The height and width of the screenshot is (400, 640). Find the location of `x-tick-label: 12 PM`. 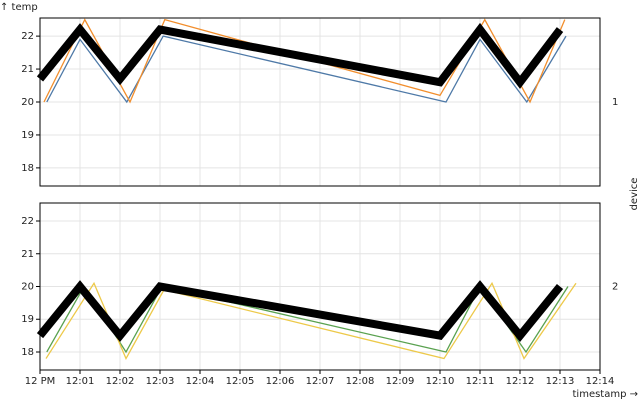

x-tick-label: 12 PM is located at coordinates (40, 381).